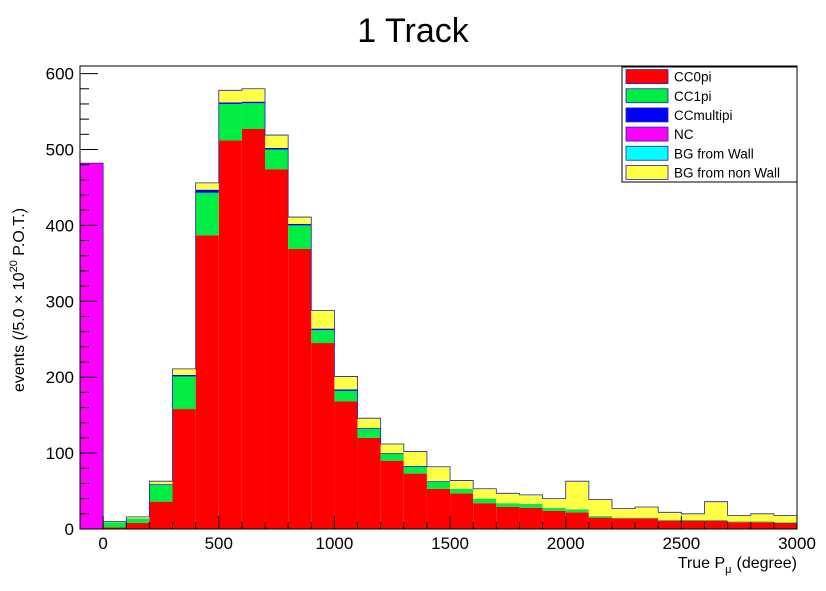 Image resolution: width=826 pixels, height=591 pixels. What do you see at coordinates (714, 153) in the screenshot?
I see `legend-label-bg-from-wall: BG from Wall` at bounding box center [714, 153].